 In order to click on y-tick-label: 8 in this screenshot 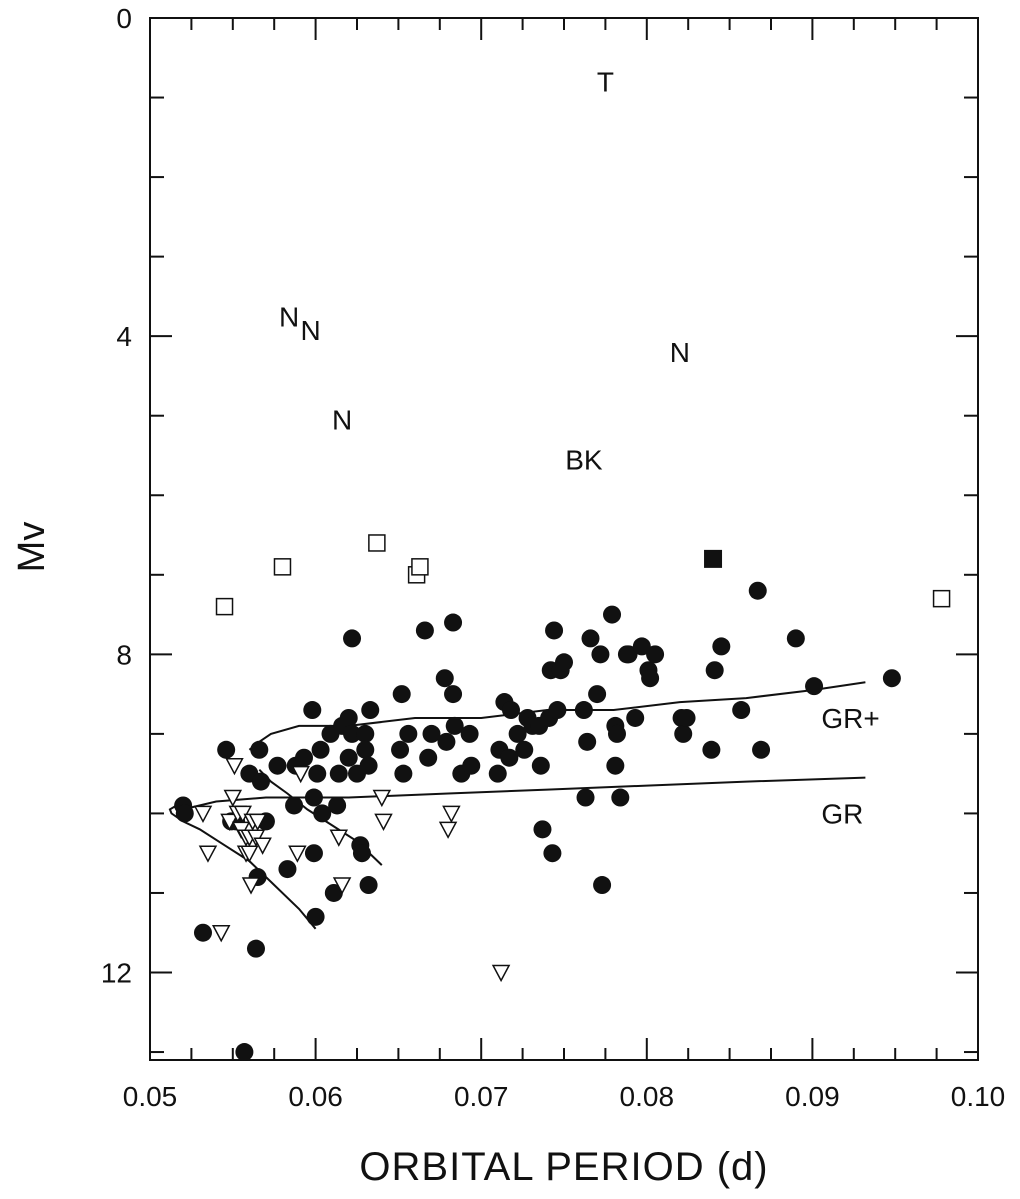, I will do `click(124, 654)`.